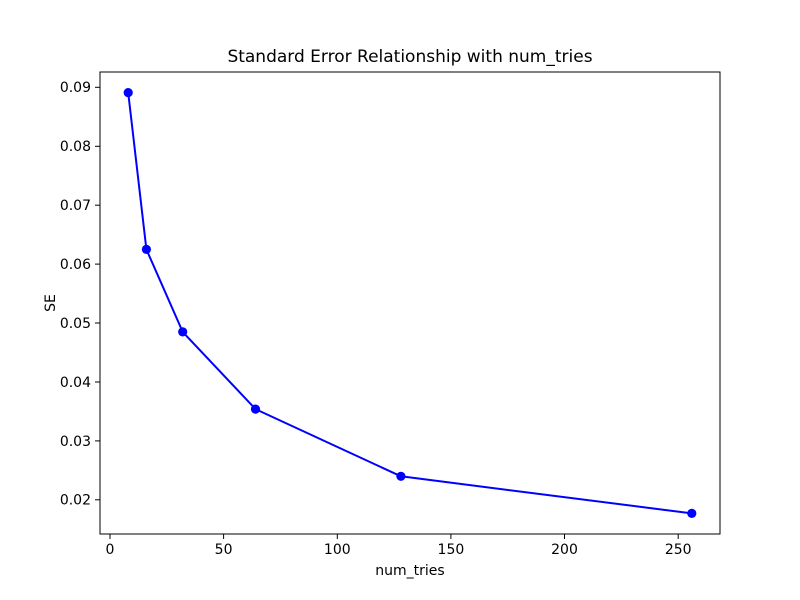  What do you see at coordinates (75, 501) in the screenshot?
I see `y-tick-label: 0.02` at bounding box center [75, 501].